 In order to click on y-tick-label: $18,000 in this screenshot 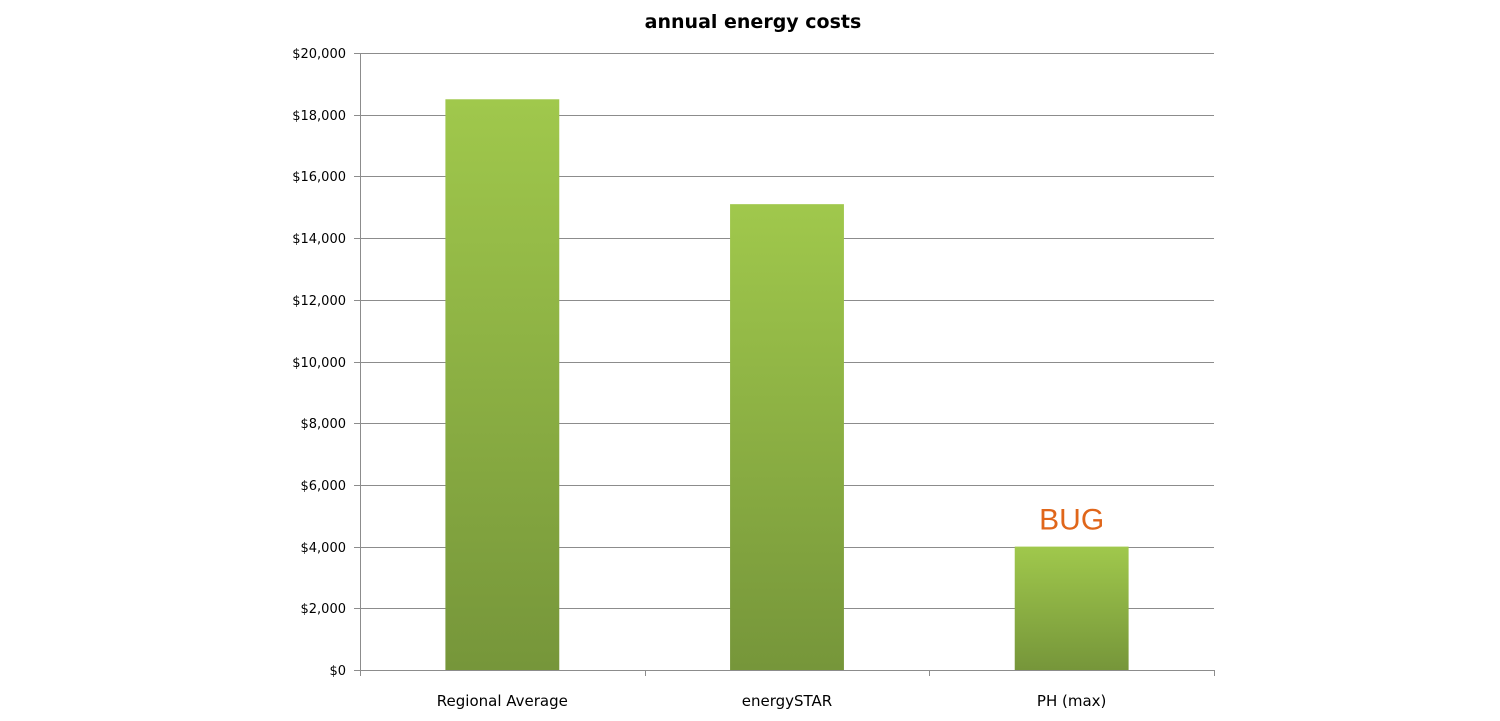, I will do `click(319, 116)`.